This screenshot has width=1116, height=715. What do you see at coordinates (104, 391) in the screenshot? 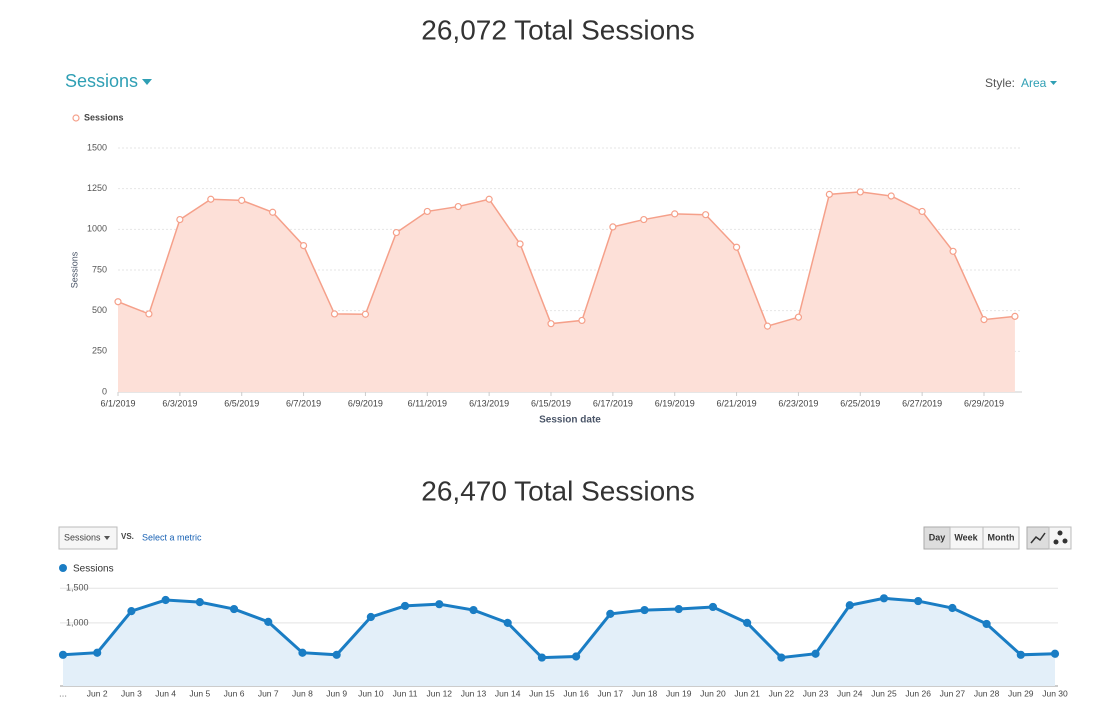
I see `y-tick-label: 0` at bounding box center [104, 391].